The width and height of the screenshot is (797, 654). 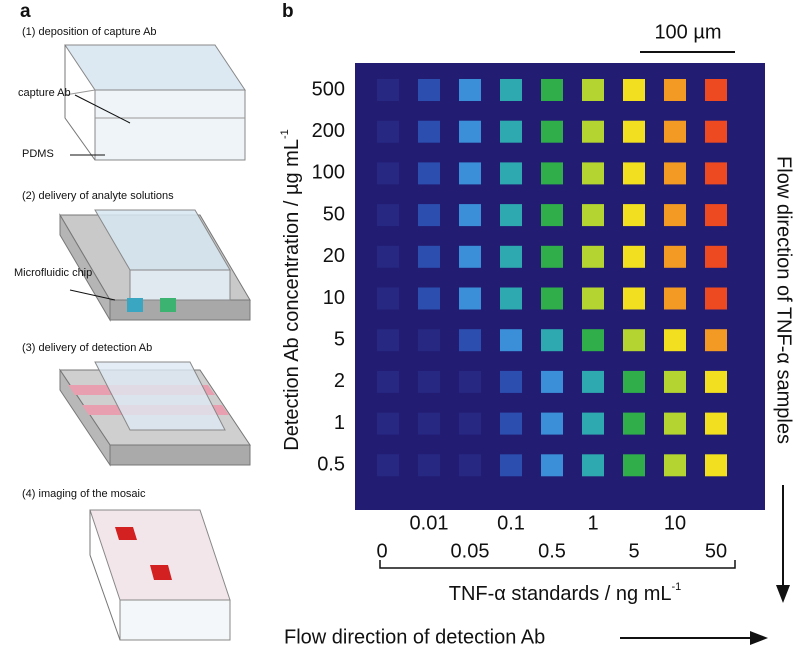 I want to click on bottom-label: Flow direction of detection Ab, so click(x=414, y=637).